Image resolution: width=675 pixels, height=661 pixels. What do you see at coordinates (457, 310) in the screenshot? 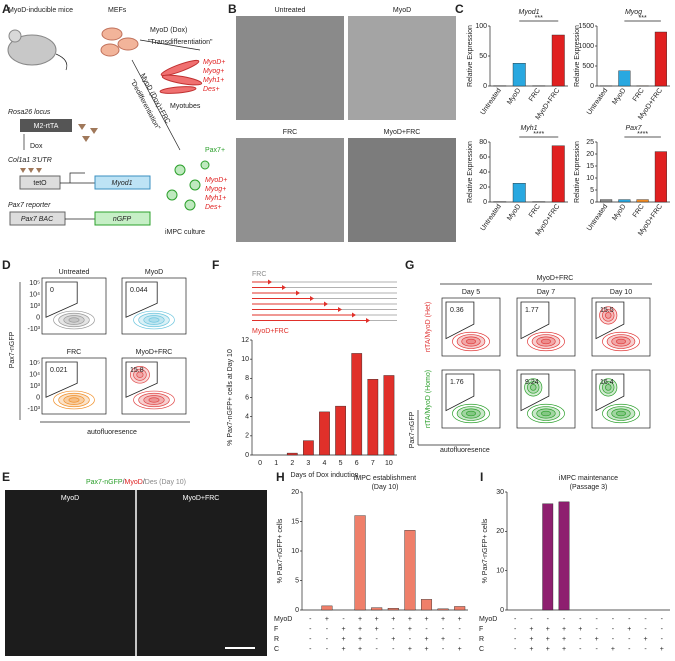
I see `gate-value: 0.36` at bounding box center [457, 310].